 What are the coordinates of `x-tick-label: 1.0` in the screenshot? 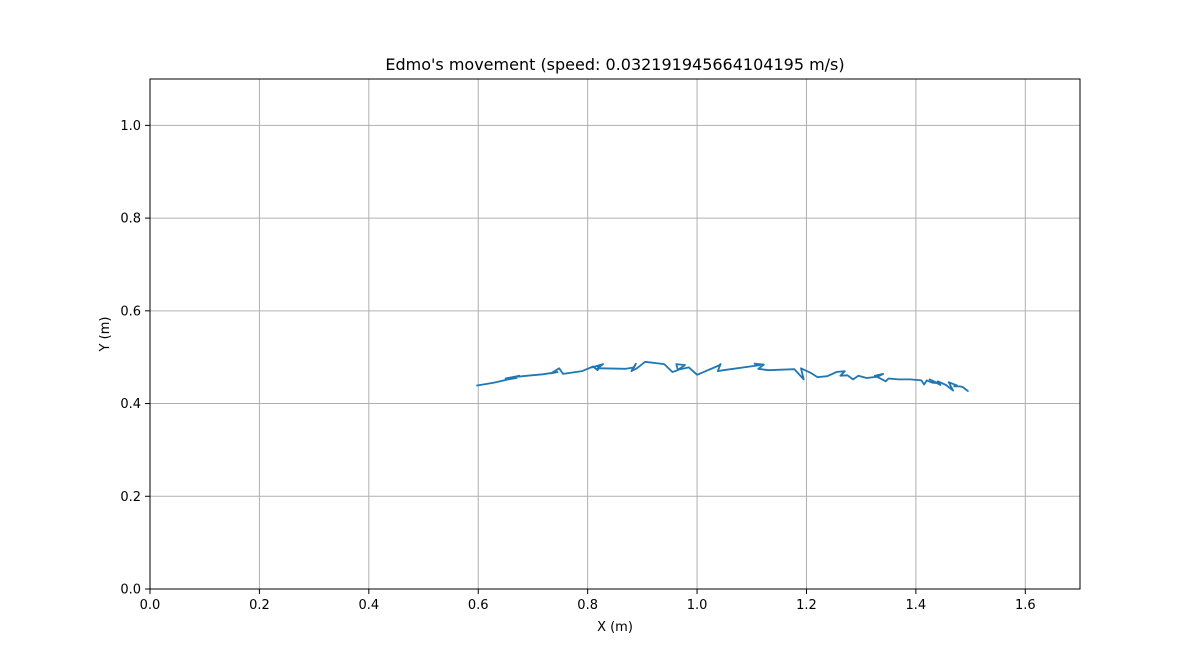 It's located at (697, 605).